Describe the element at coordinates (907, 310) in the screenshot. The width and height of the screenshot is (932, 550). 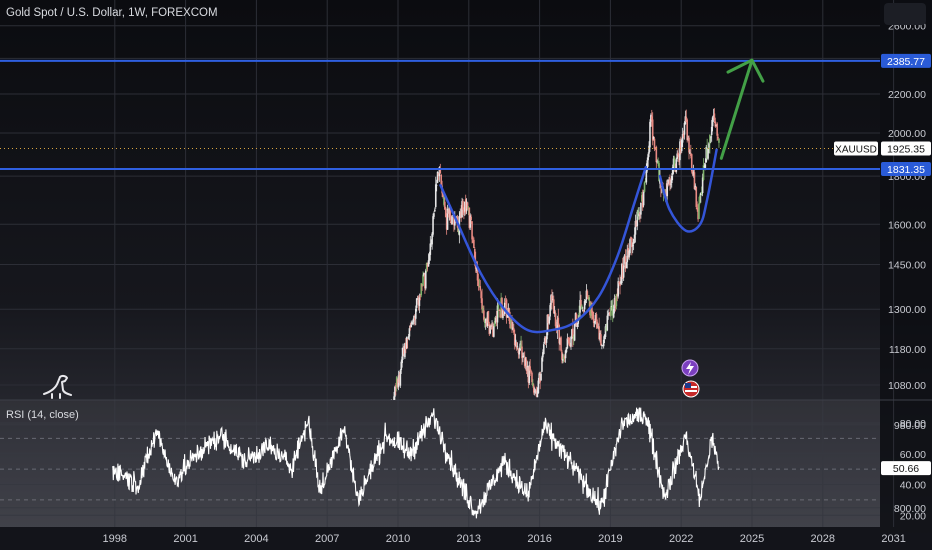
I see `price-tick-label: 1300.00` at that location.